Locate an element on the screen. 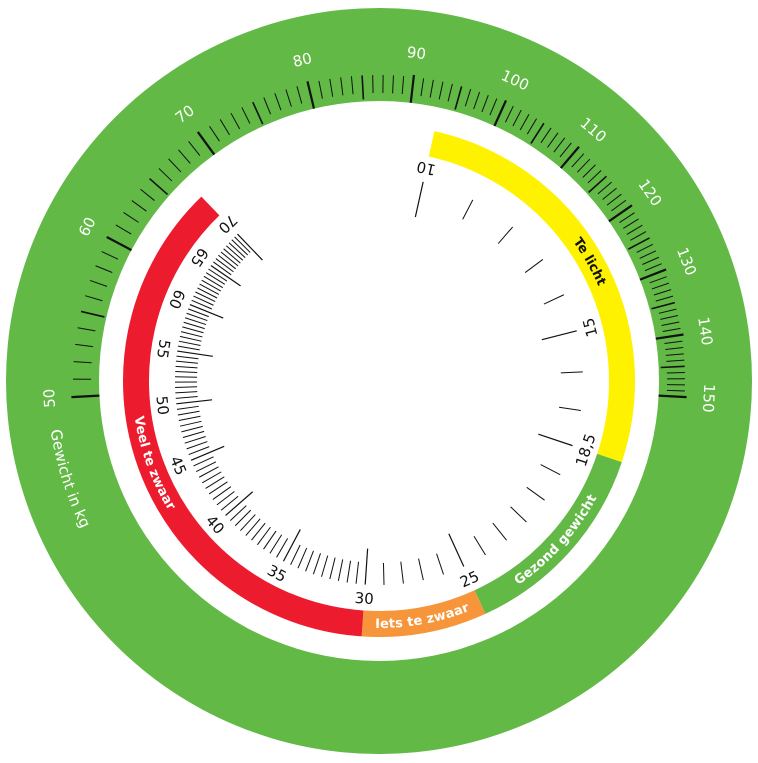 The height and width of the screenshot is (763, 758). bmi-tick-label: 60 is located at coordinates (177, 299).